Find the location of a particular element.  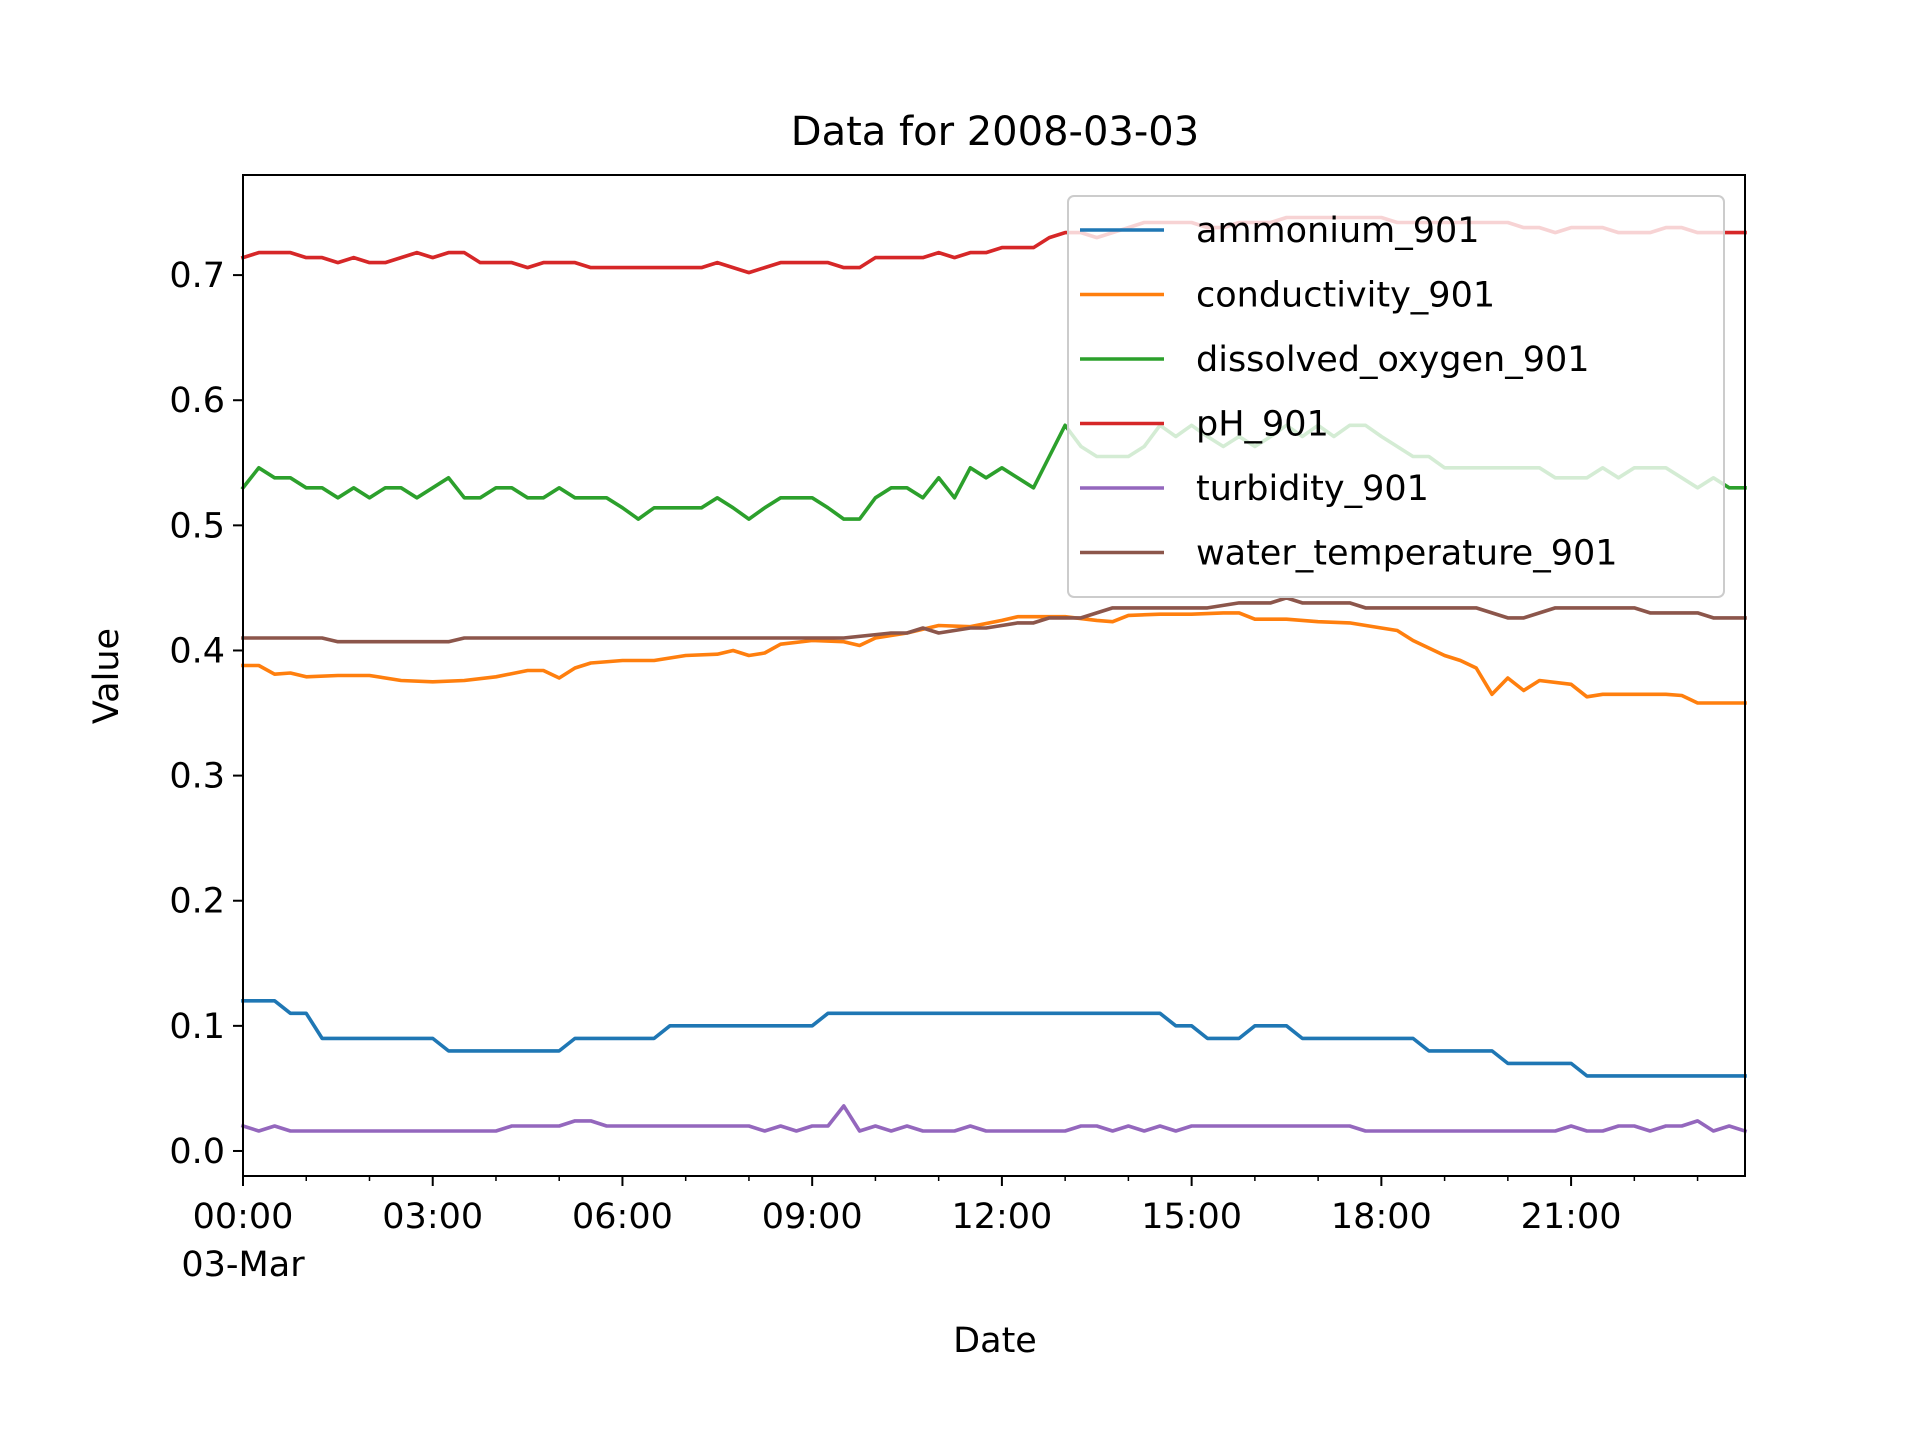

y-tick-label: 0.2 is located at coordinates (197, 902).